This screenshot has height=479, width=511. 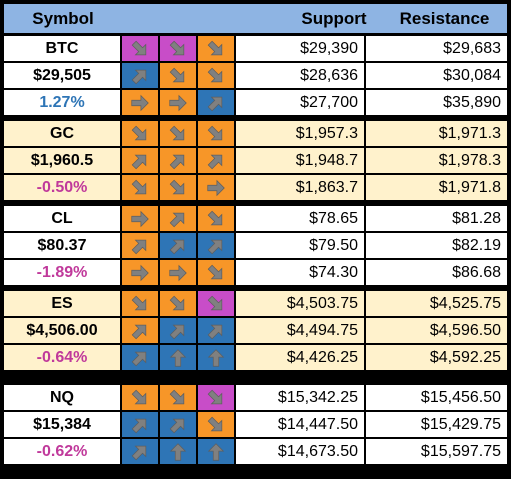 I want to click on table-row: CL $78.65 $81.28, so click(x=255, y=218).